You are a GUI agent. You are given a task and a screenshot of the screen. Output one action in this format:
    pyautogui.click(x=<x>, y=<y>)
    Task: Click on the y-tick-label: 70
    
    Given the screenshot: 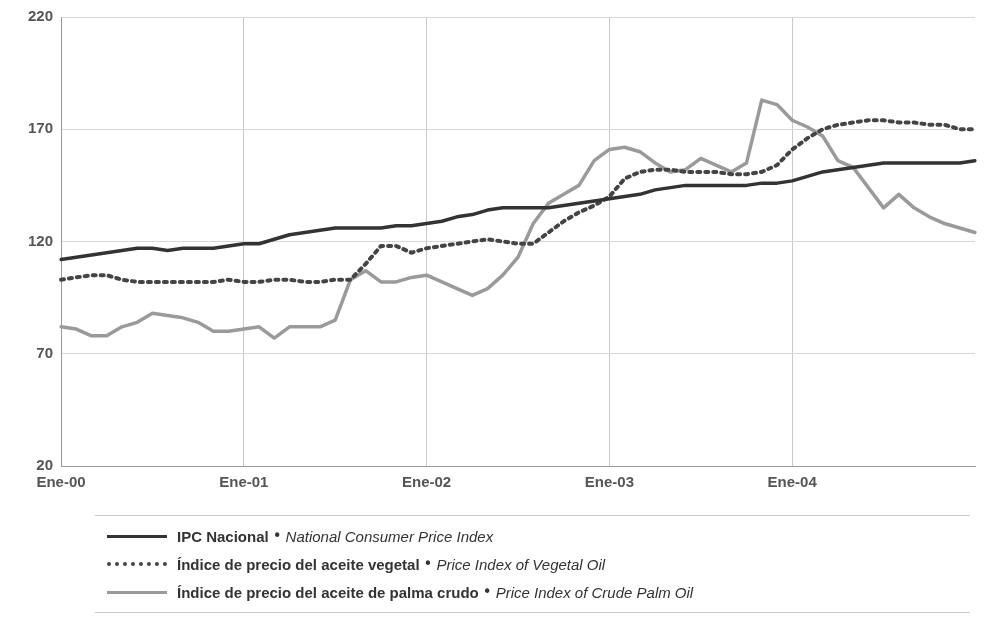 What is the action you would take?
    pyautogui.click(x=45, y=352)
    